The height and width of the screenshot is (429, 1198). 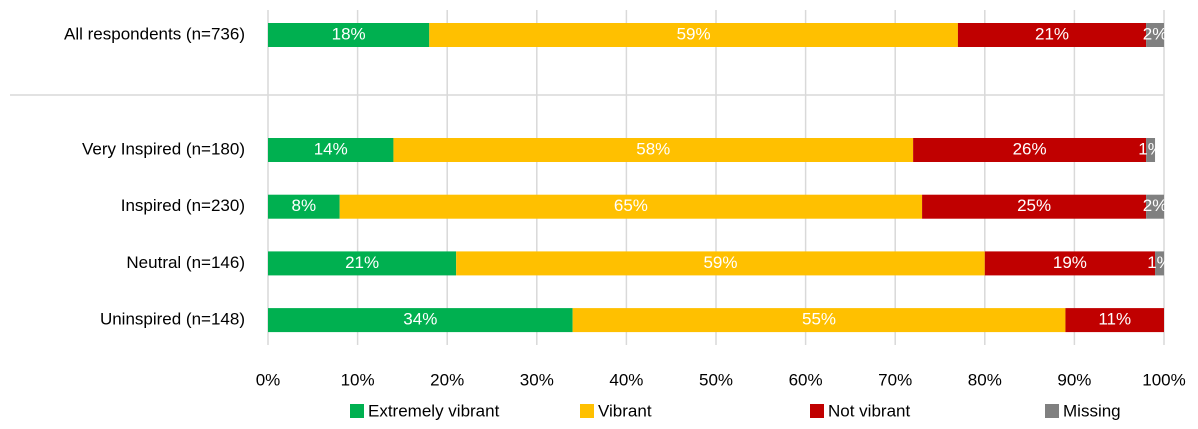 I want to click on category-label: Uninspired (n=148), so click(x=172, y=319).